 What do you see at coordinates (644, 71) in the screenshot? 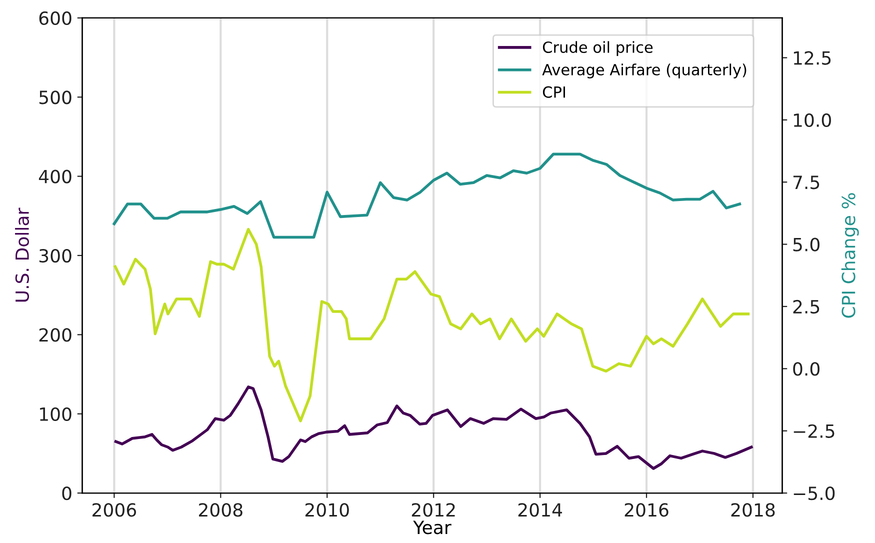
I see `legend-label: Average Airfare (quarterly)` at bounding box center [644, 71].